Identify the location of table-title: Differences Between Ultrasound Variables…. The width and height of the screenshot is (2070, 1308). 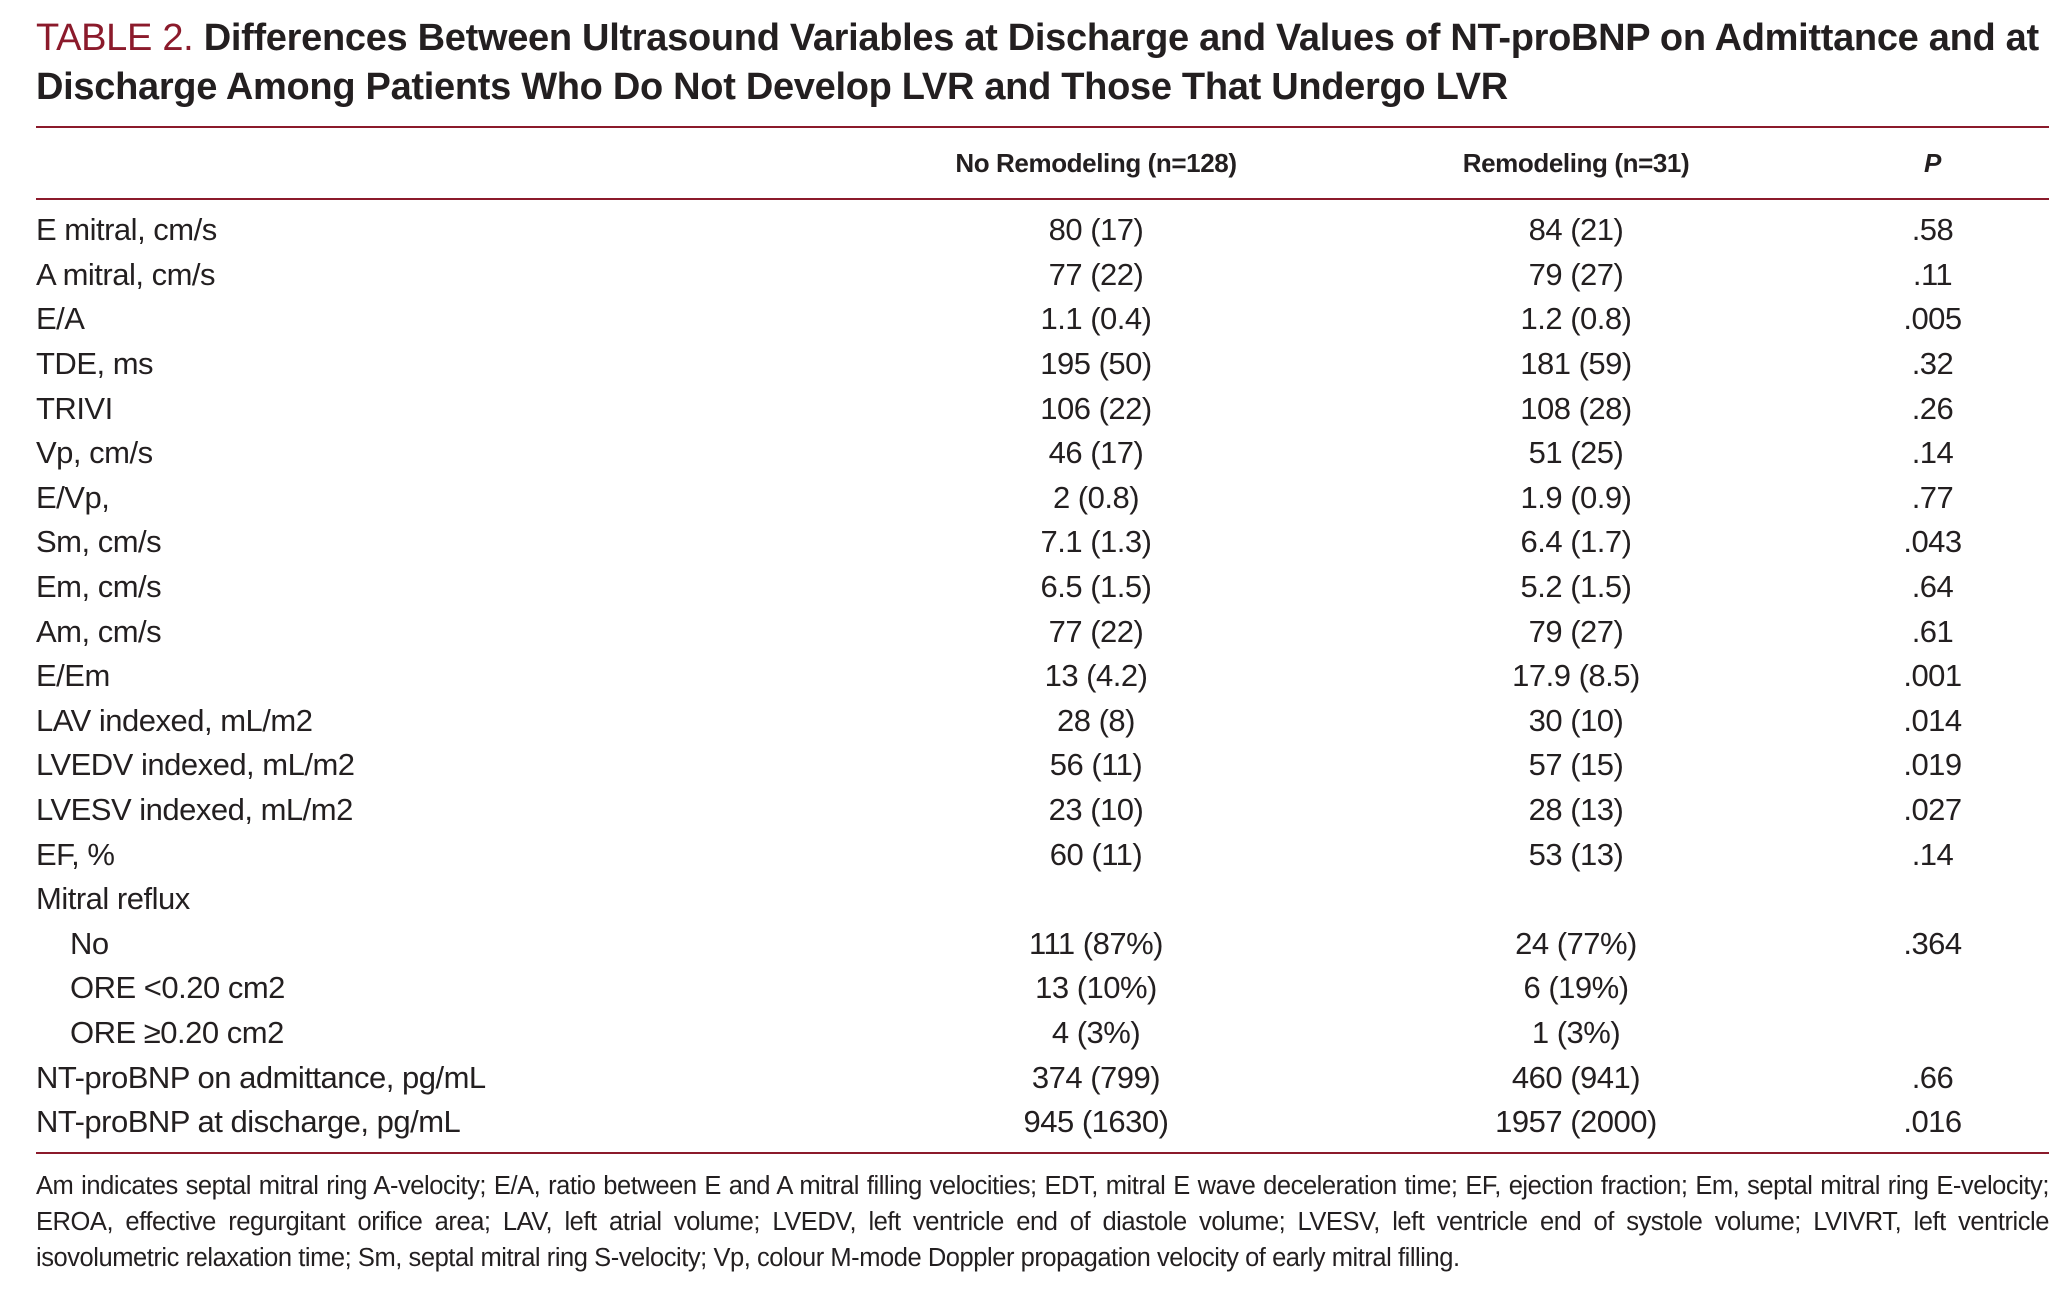
(1037, 62).